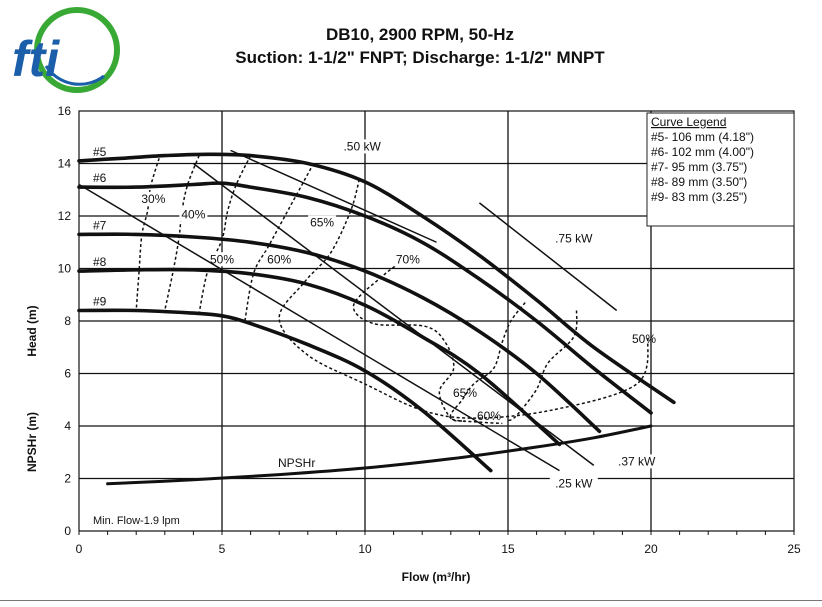 The height and width of the screenshot is (607, 822). What do you see at coordinates (65, 269) in the screenshot?
I see `y-tick-label: 10` at bounding box center [65, 269].